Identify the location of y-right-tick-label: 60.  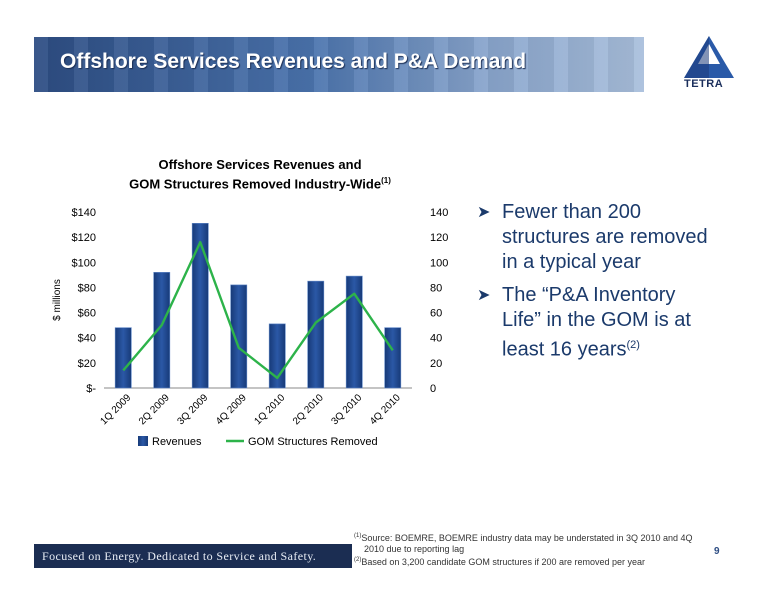
(436, 314).